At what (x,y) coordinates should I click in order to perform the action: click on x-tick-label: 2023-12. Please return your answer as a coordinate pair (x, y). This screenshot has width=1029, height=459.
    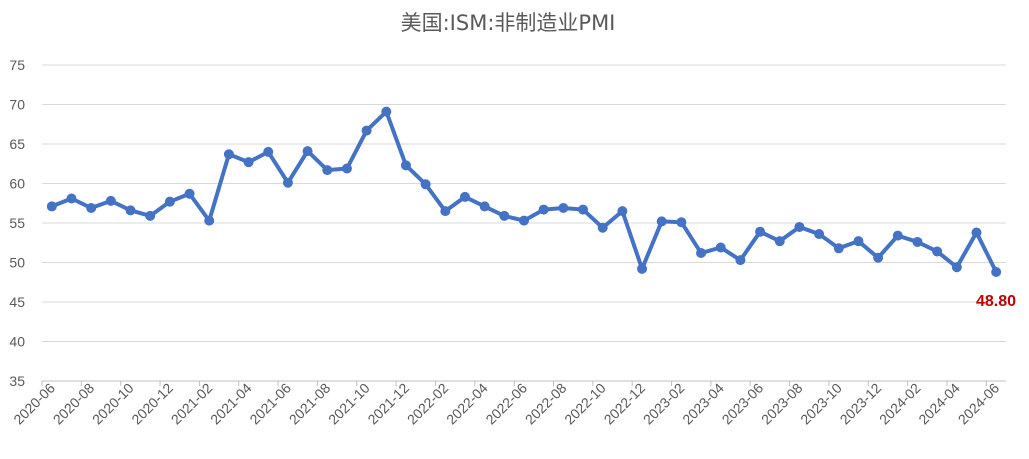
    Looking at the image, I should click on (861, 404).